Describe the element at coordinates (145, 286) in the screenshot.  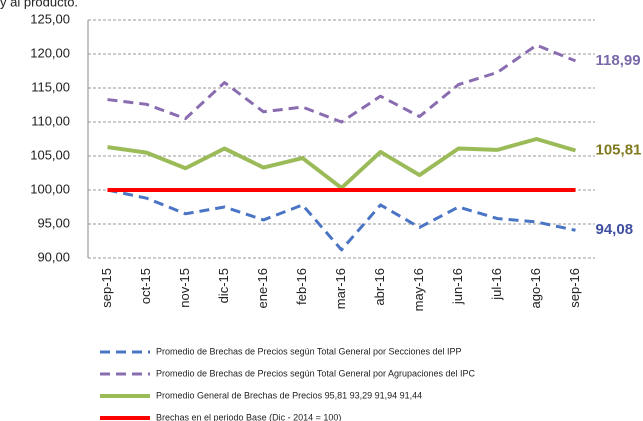
I see `x-tick-label: oct-15` at that location.